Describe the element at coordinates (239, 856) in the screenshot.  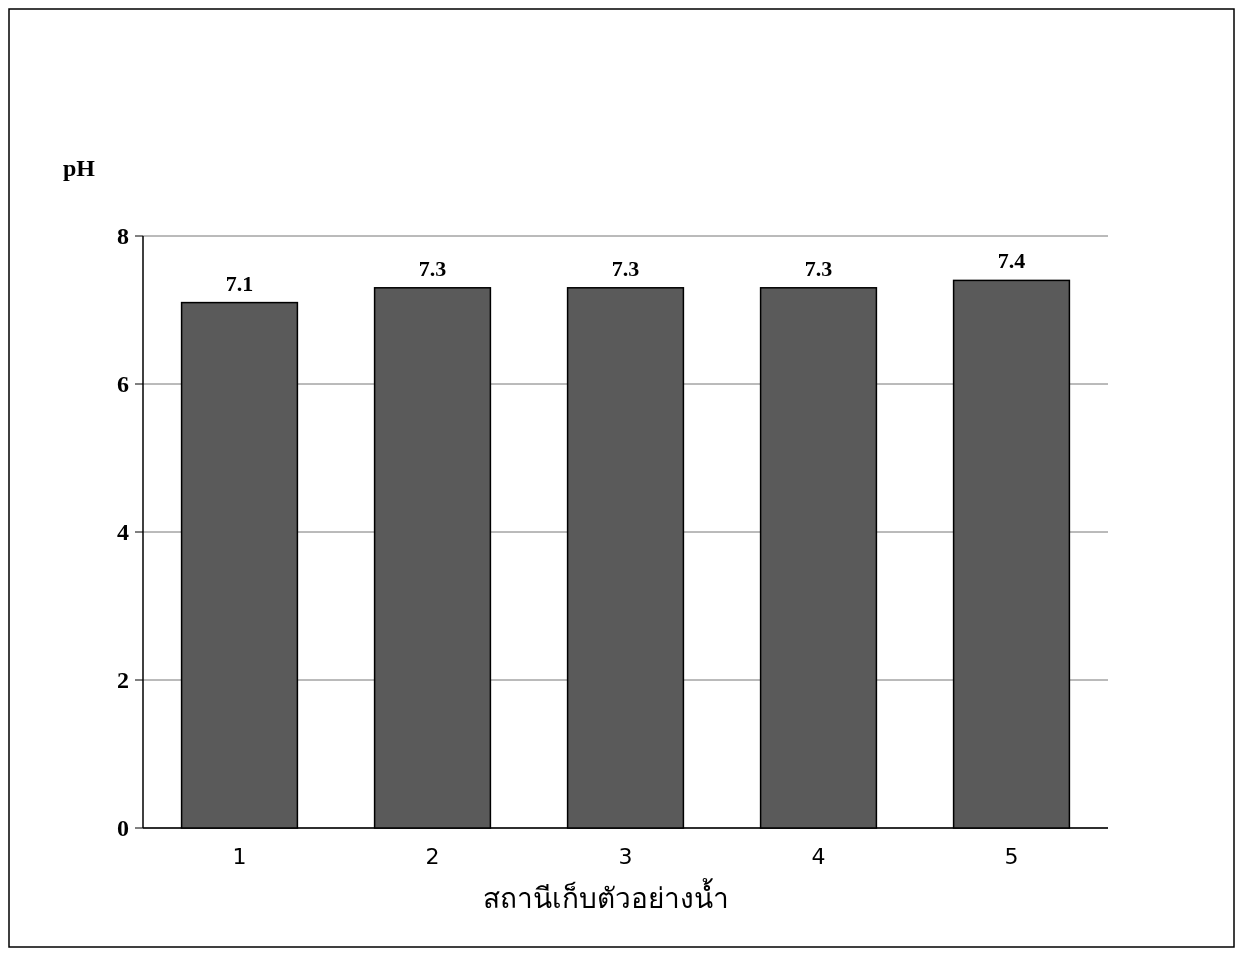
I see `x-tick-label: 1` at that location.